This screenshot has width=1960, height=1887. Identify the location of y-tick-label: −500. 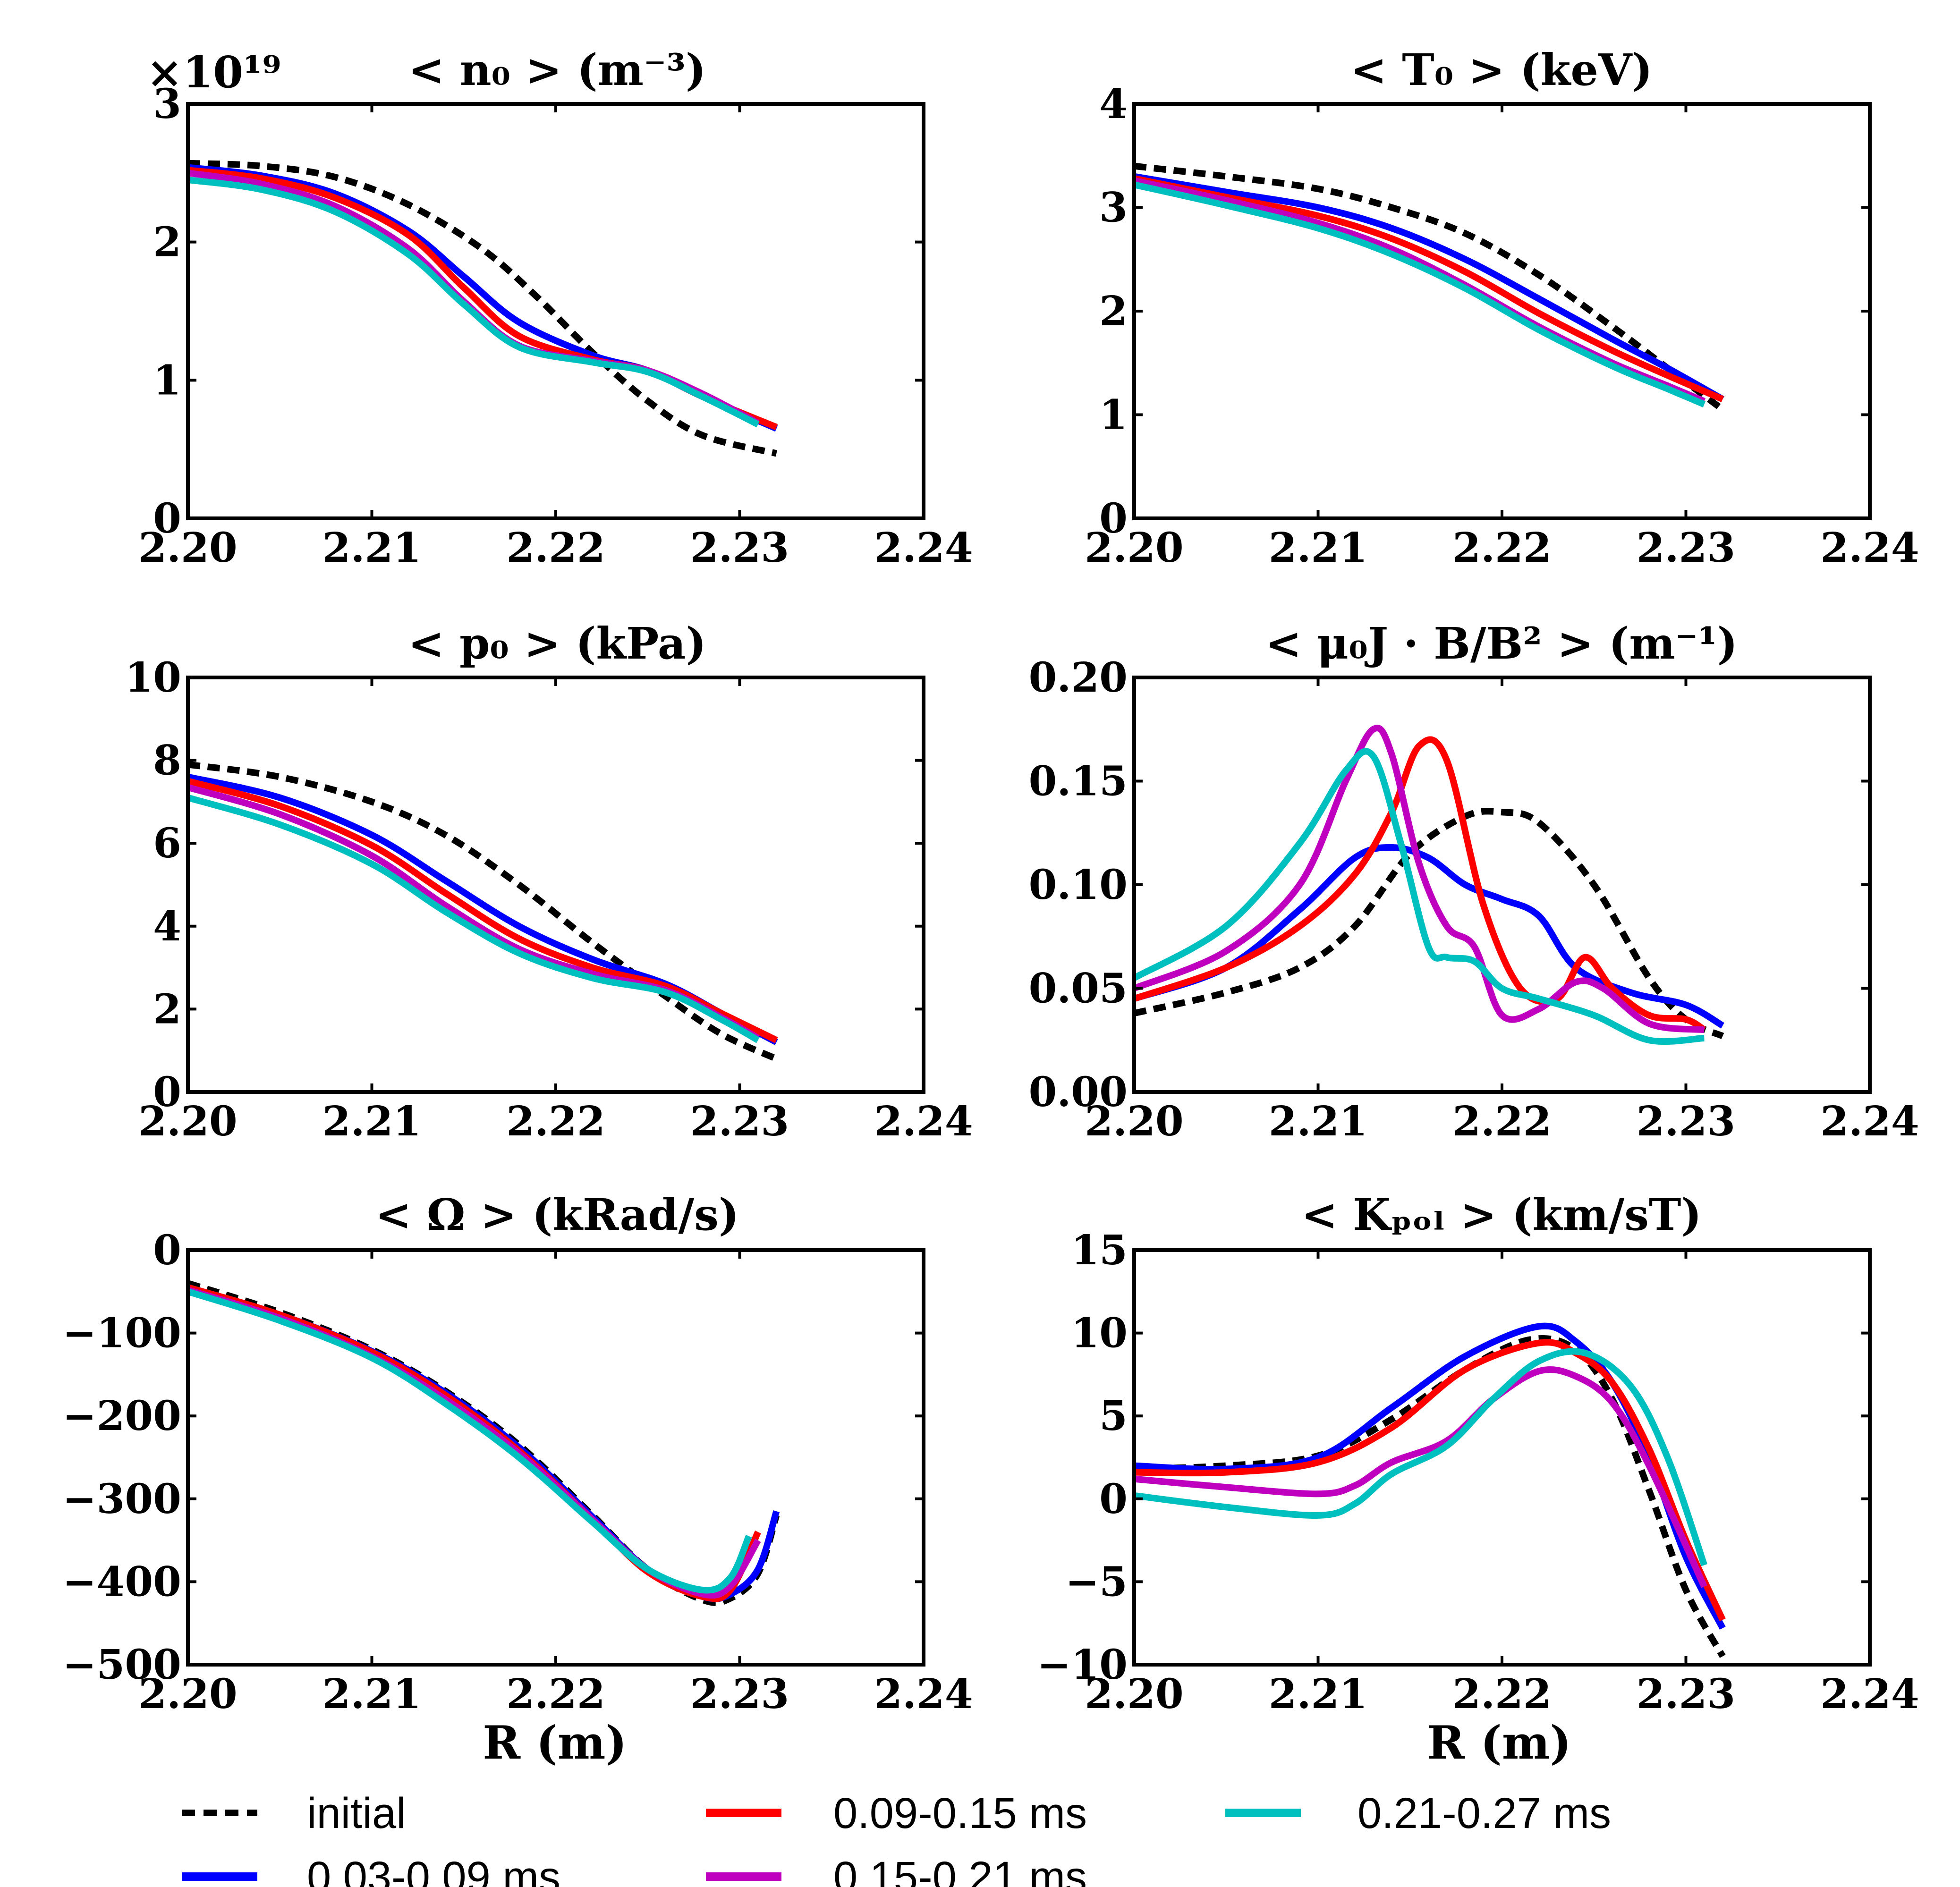
(121, 1665).